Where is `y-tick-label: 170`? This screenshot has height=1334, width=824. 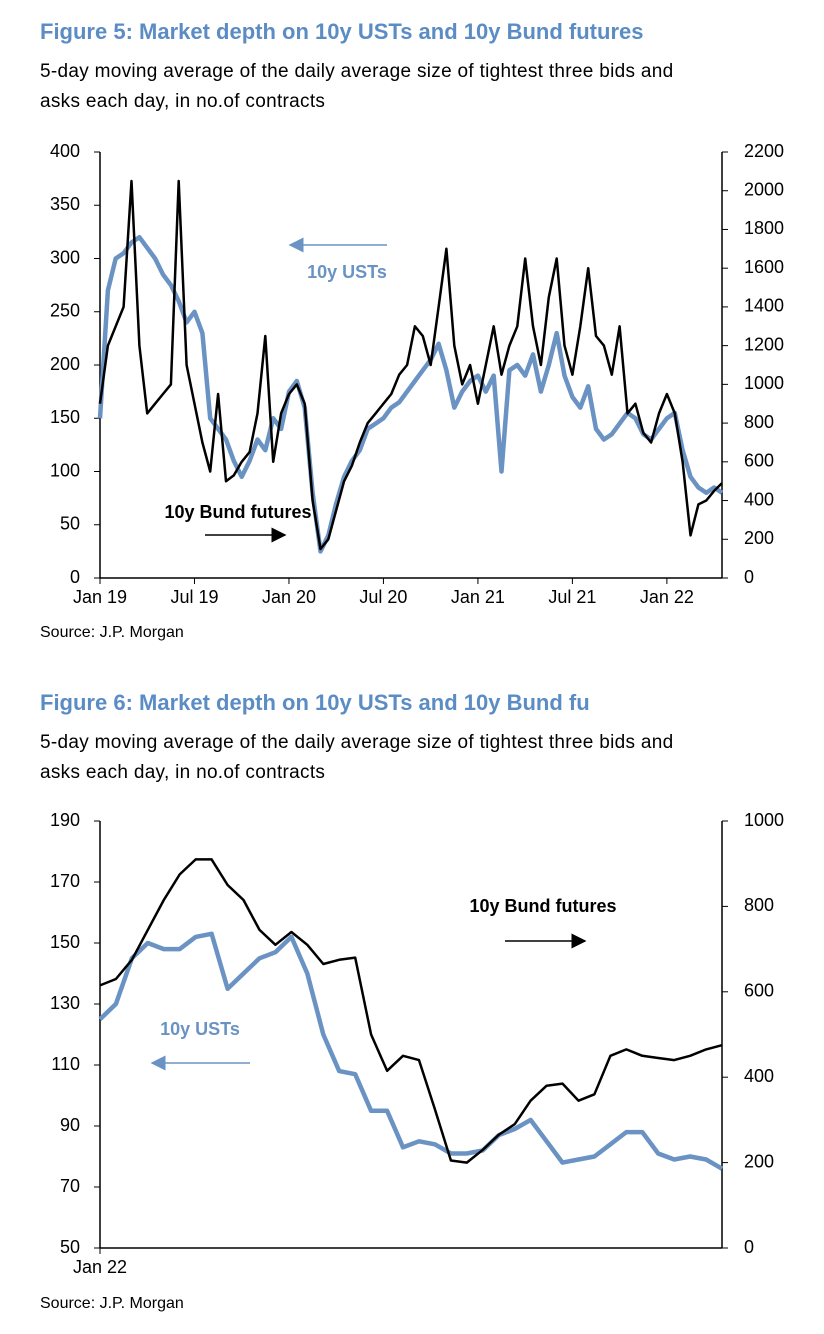 y-tick-label: 170 is located at coordinates (65, 881).